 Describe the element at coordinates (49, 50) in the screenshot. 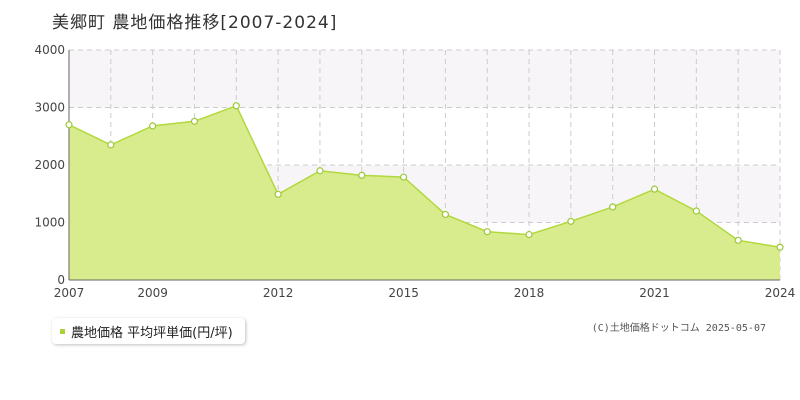

I see `y-tick-label: 4000` at that location.